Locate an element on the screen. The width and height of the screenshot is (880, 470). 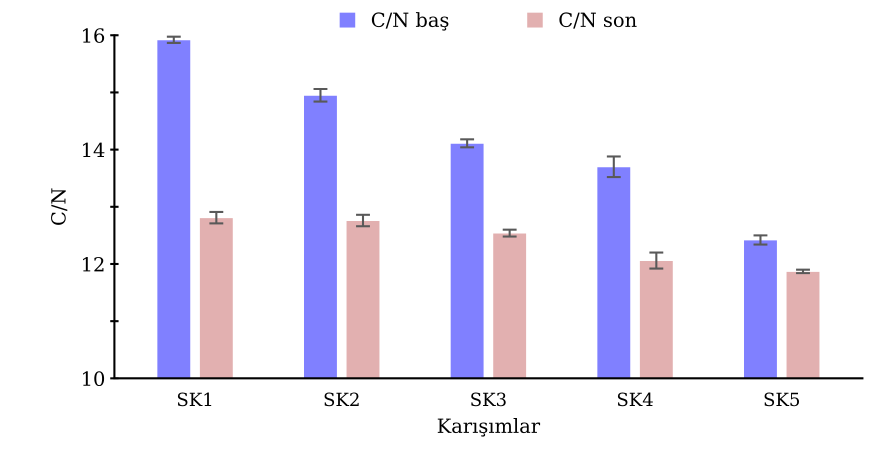
y-tick-label: 12 is located at coordinates (93, 264).